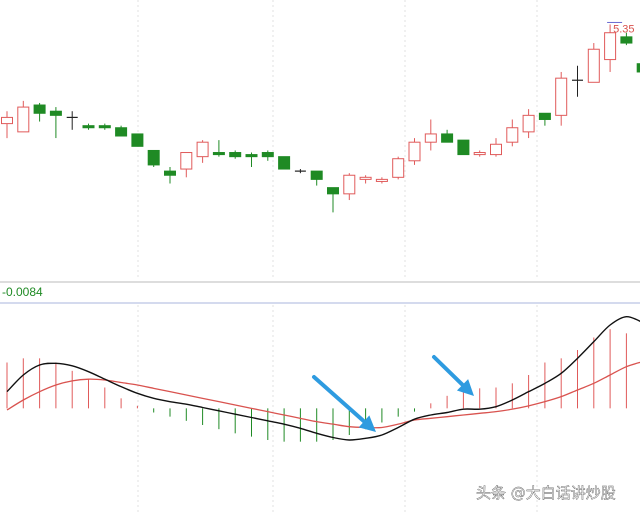  What do you see at coordinates (546, 493) in the screenshot?
I see `watermark-text: 头条 @大白话讲炒股` at bounding box center [546, 493].